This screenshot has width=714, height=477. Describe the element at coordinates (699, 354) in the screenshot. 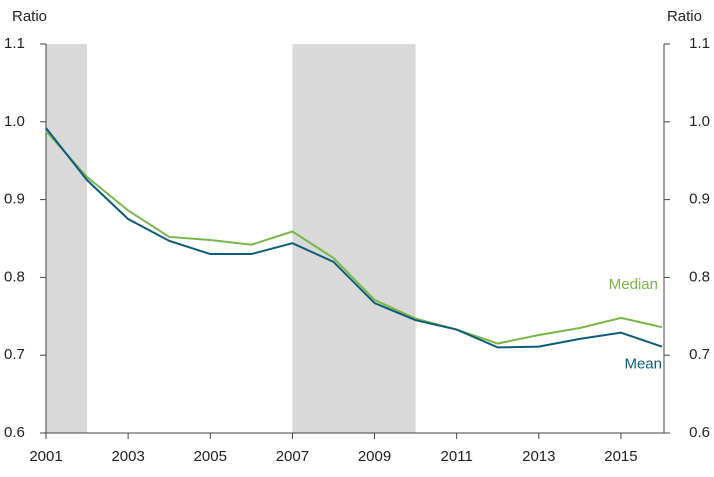

I see `y2-tick-label: 0.7` at that location.